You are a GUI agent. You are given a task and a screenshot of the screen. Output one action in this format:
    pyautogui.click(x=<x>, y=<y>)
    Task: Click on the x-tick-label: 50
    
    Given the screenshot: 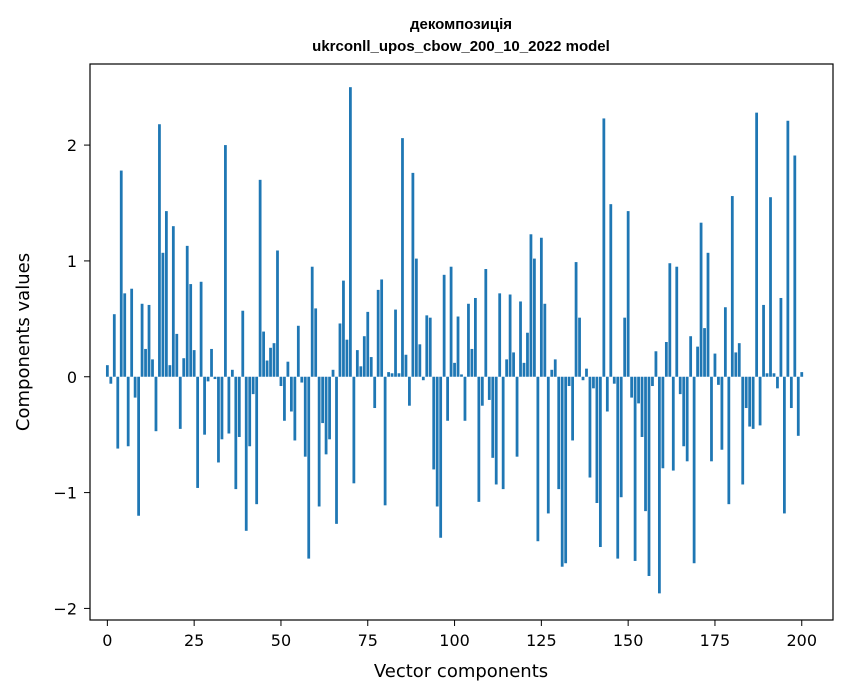 What is the action you would take?
    pyautogui.click(x=281, y=640)
    